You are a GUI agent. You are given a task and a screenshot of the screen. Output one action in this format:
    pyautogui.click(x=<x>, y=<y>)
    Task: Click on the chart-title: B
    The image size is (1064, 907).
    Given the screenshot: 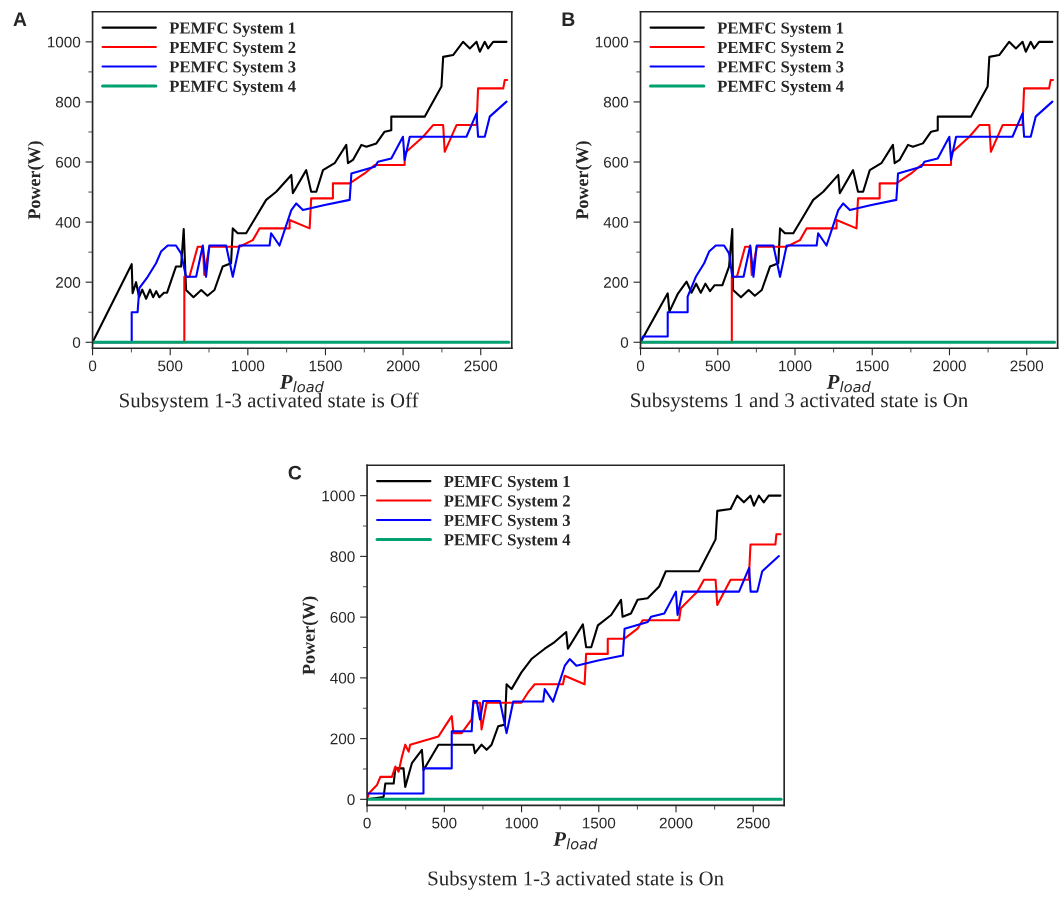 What is the action you would take?
    pyautogui.click(x=568, y=19)
    